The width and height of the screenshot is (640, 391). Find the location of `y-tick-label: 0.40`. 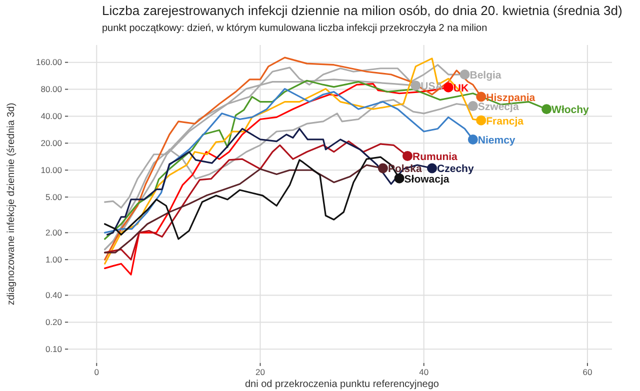

y-tick-label: 0.40 is located at coordinates (53, 295).